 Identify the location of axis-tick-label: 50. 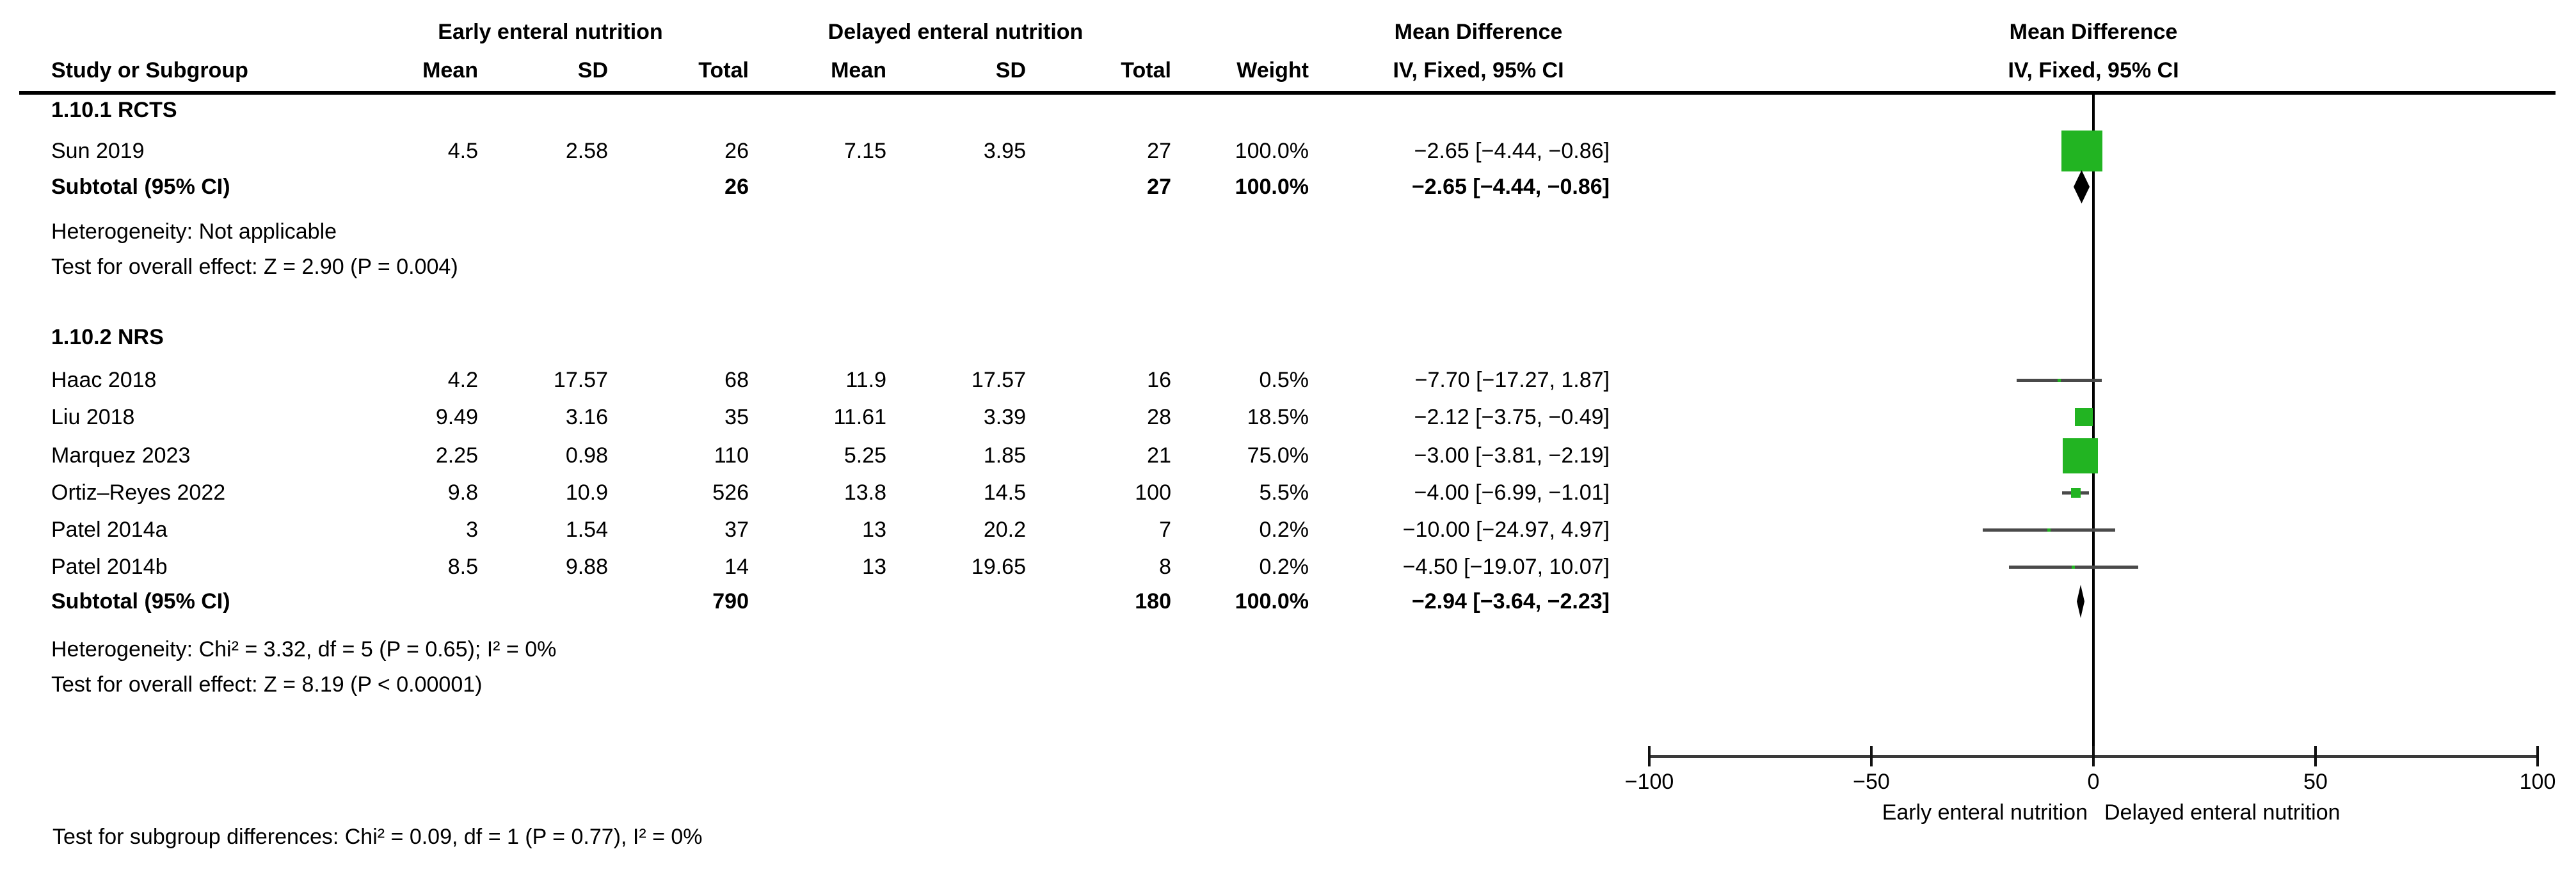
(2315, 782).